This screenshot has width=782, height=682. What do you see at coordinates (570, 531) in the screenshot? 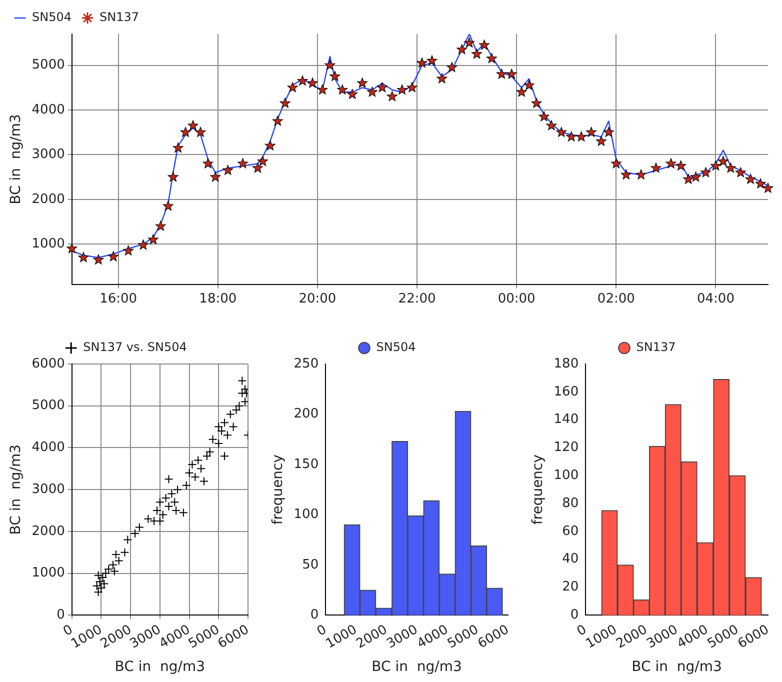
I see `y-tick-label: 60` at bounding box center [570, 531].